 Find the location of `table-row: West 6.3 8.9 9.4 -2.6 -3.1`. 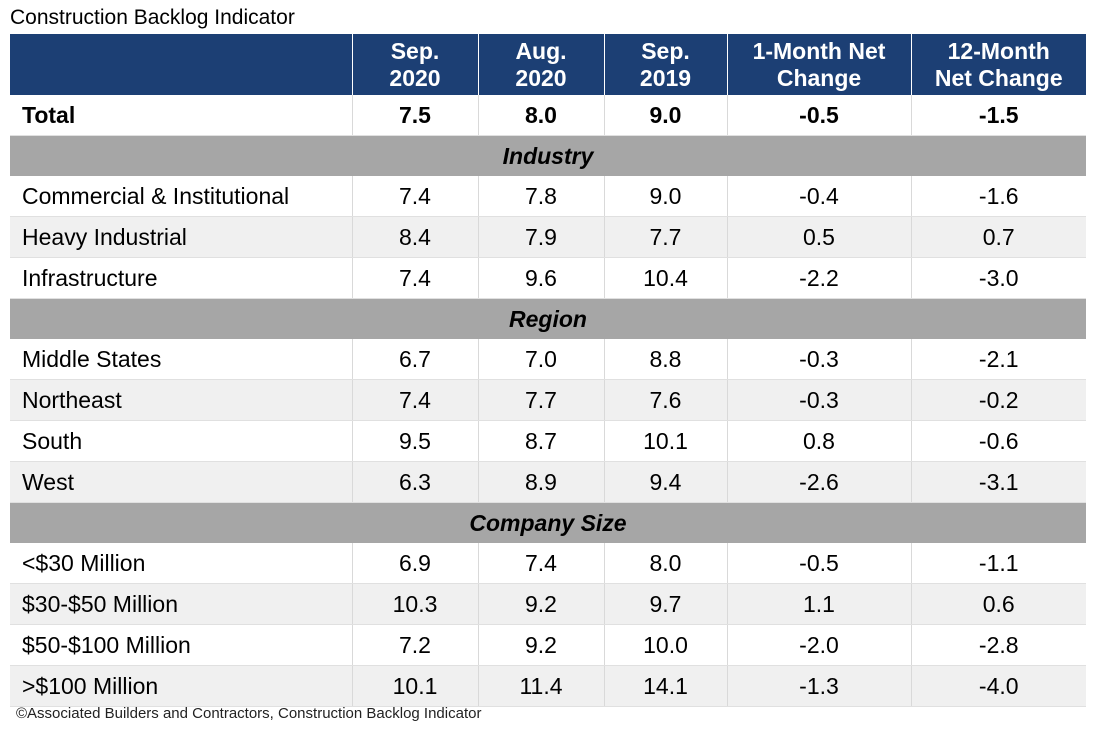

table-row: West 6.3 8.9 9.4 -2.6 -3.1 is located at coordinates (548, 482).